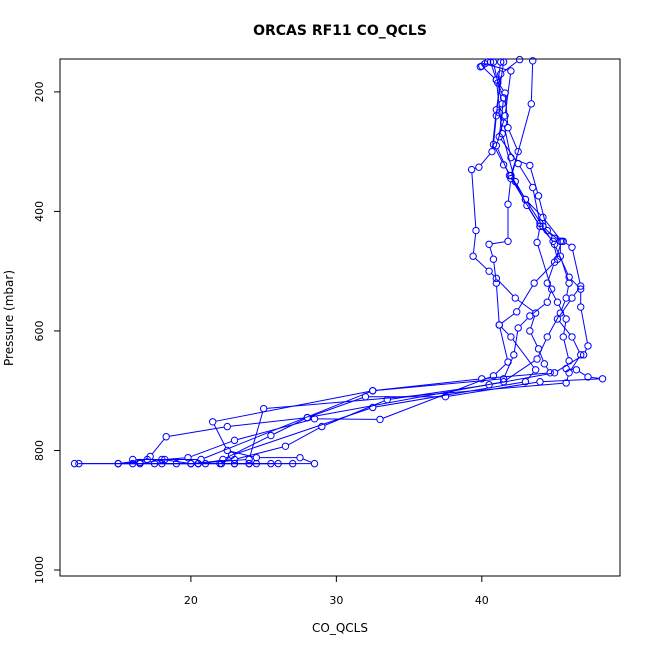 This screenshot has height=650, width=650. What do you see at coordinates (336, 591) in the screenshot?
I see `x-axis: 20 30 40` at bounding box center [336, 591].